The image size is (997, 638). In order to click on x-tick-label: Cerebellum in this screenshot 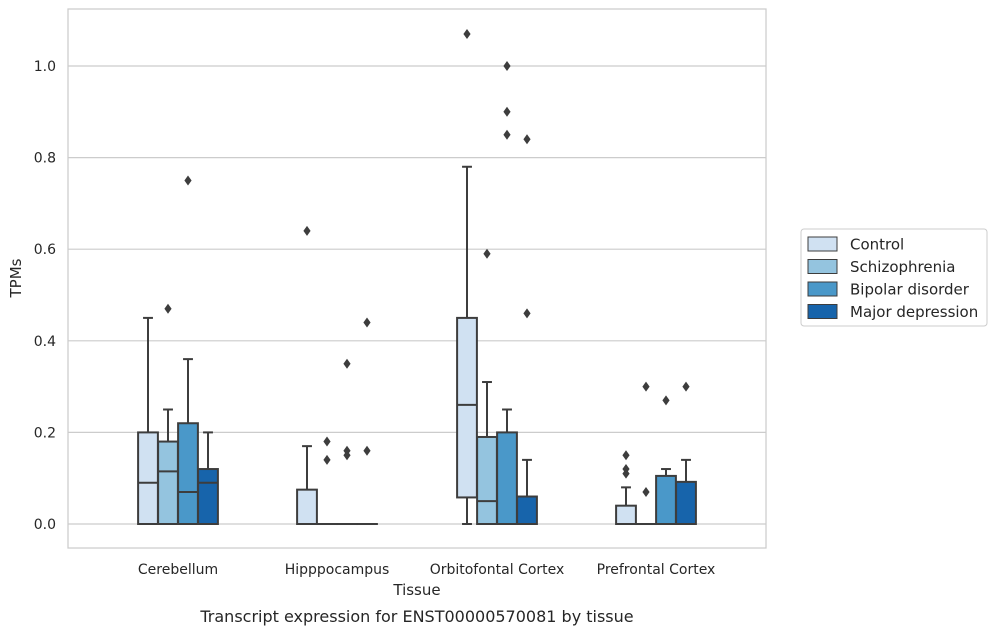, I will do `click(178, 570)`.